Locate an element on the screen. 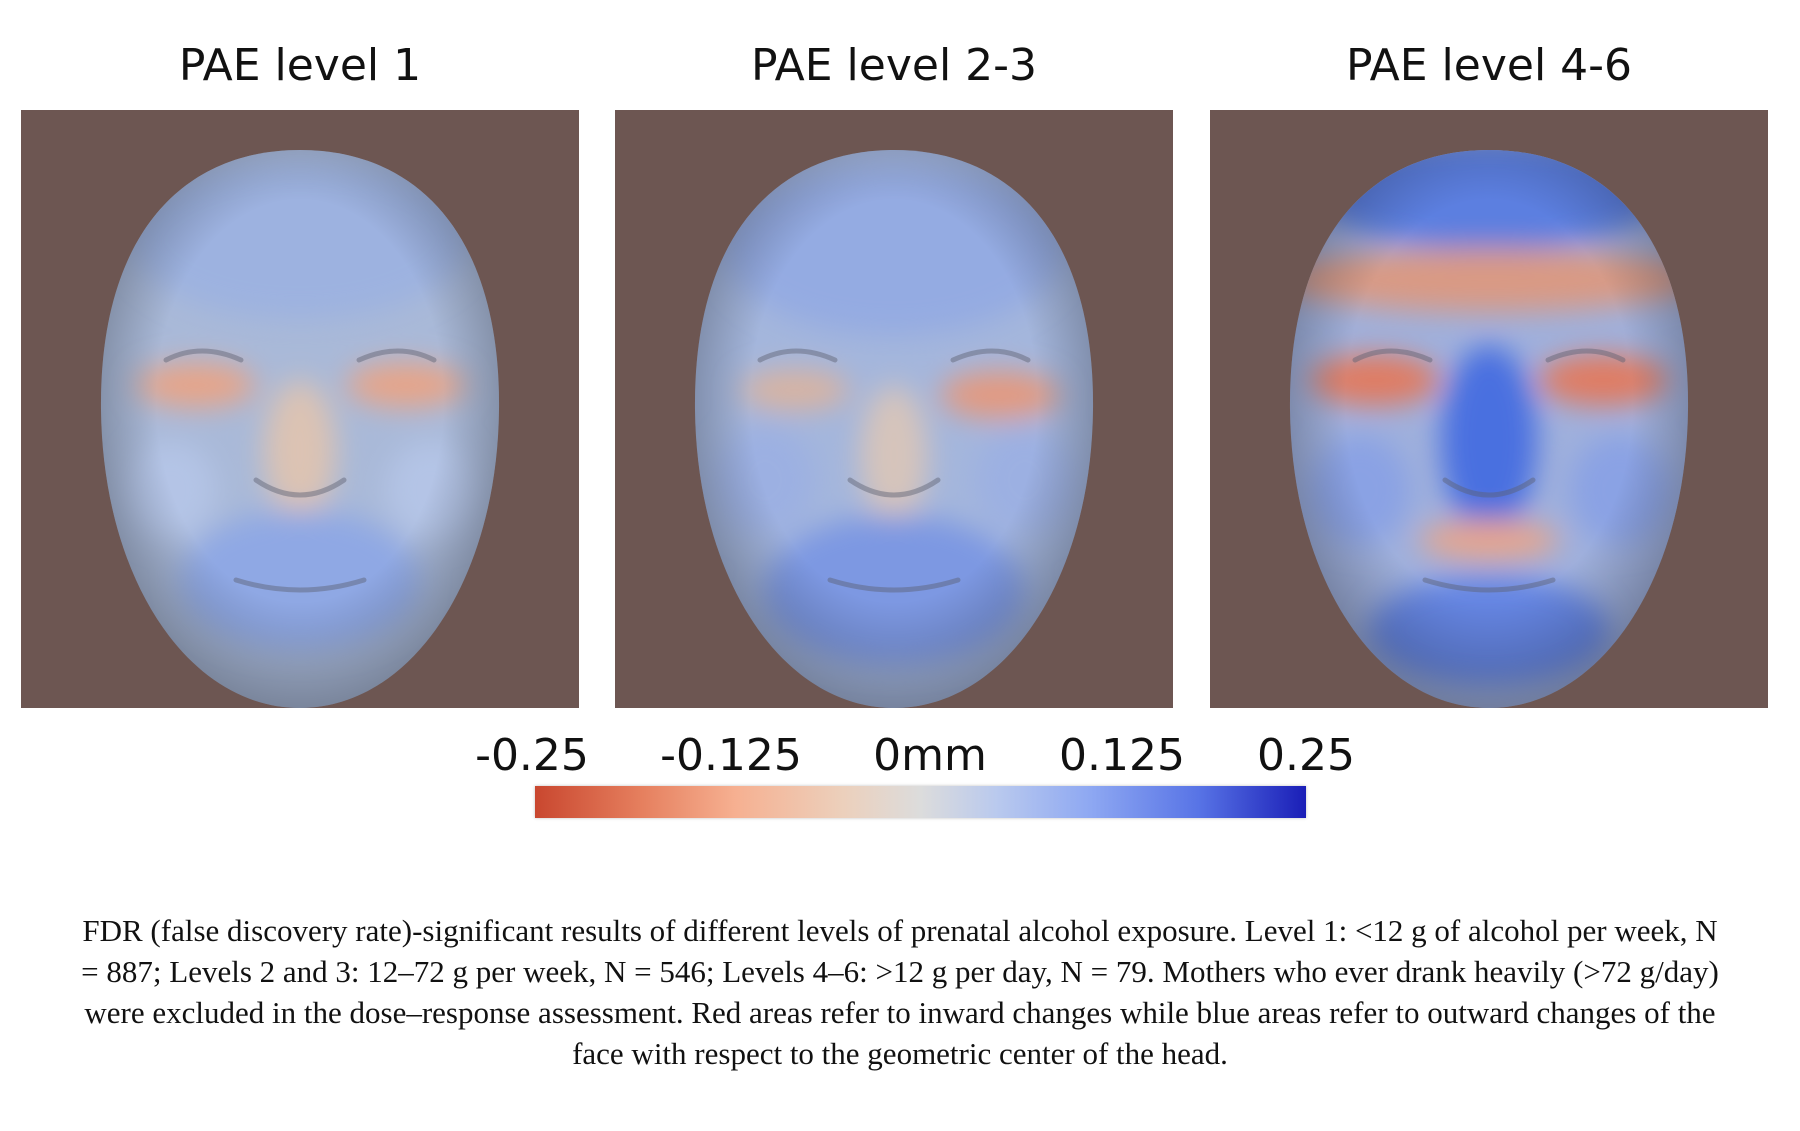 This screenshot has height=1131, width=1800. panel-title-level-1: PAE level 1 is located at coordinates (300, 65).